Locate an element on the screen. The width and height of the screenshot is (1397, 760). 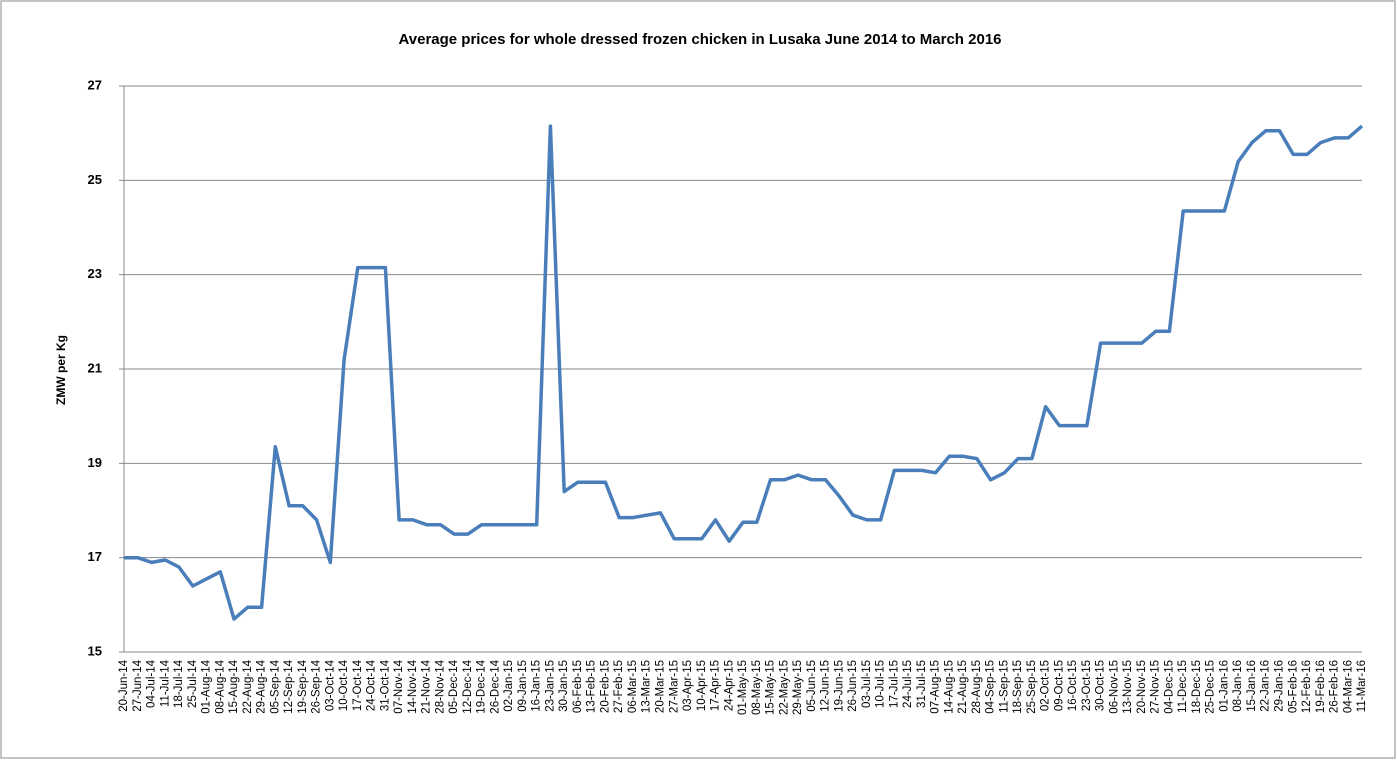
x-tick-label: 30-Oct-15 is located at coordinates (1101, 685).